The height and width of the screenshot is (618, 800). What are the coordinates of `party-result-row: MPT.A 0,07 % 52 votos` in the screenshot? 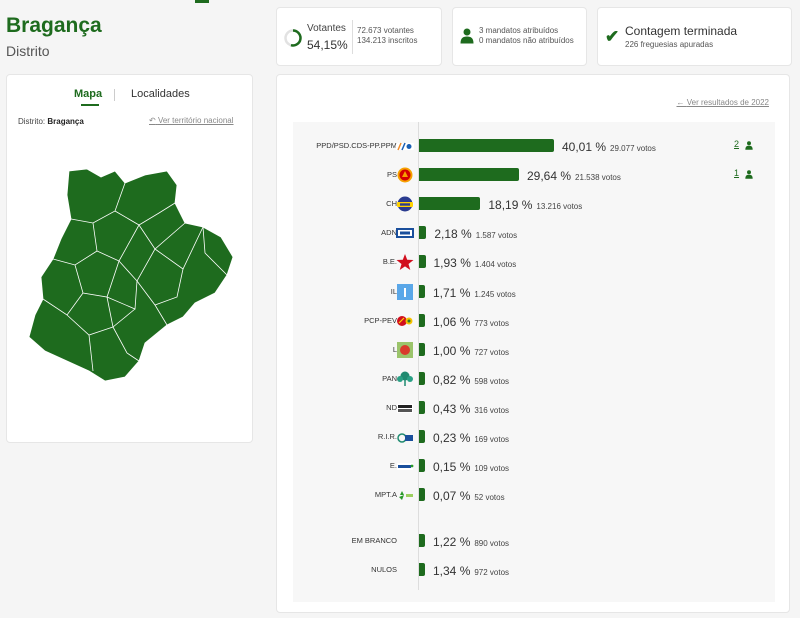 It's located at (534, 495).